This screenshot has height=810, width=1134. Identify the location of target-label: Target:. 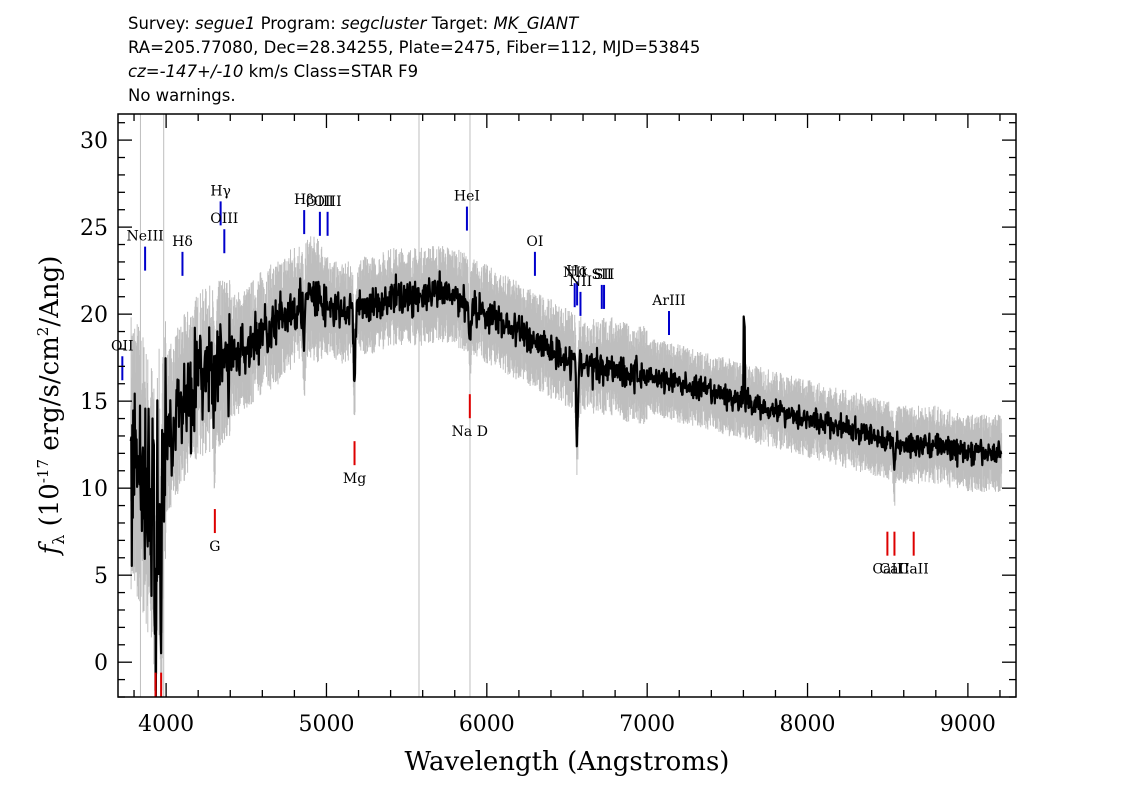
(460, 23).